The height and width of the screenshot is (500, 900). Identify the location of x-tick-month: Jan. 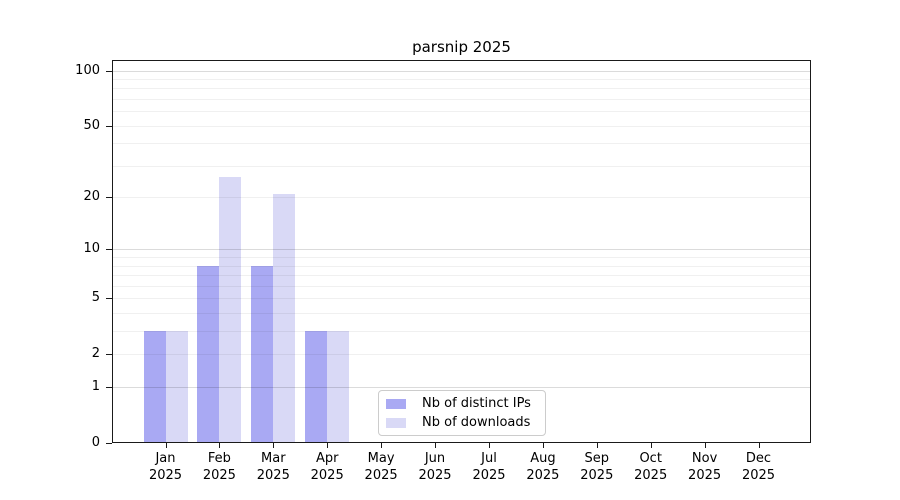
(165, 458).